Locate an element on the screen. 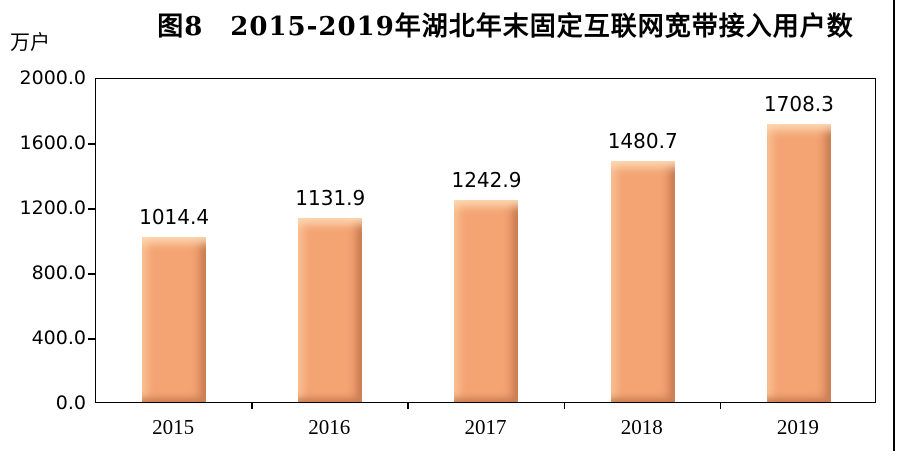  y-tick-label: 1200.0 is located at coordinates (52, 208).